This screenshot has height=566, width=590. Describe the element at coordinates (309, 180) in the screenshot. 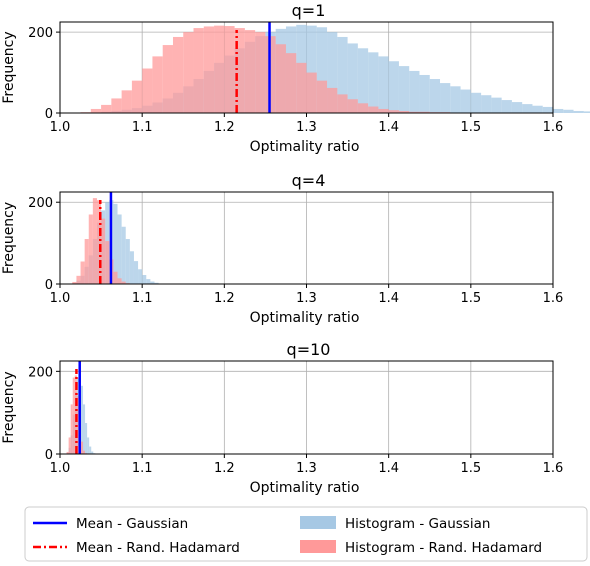

I see `panel-title: q=4` at that location.